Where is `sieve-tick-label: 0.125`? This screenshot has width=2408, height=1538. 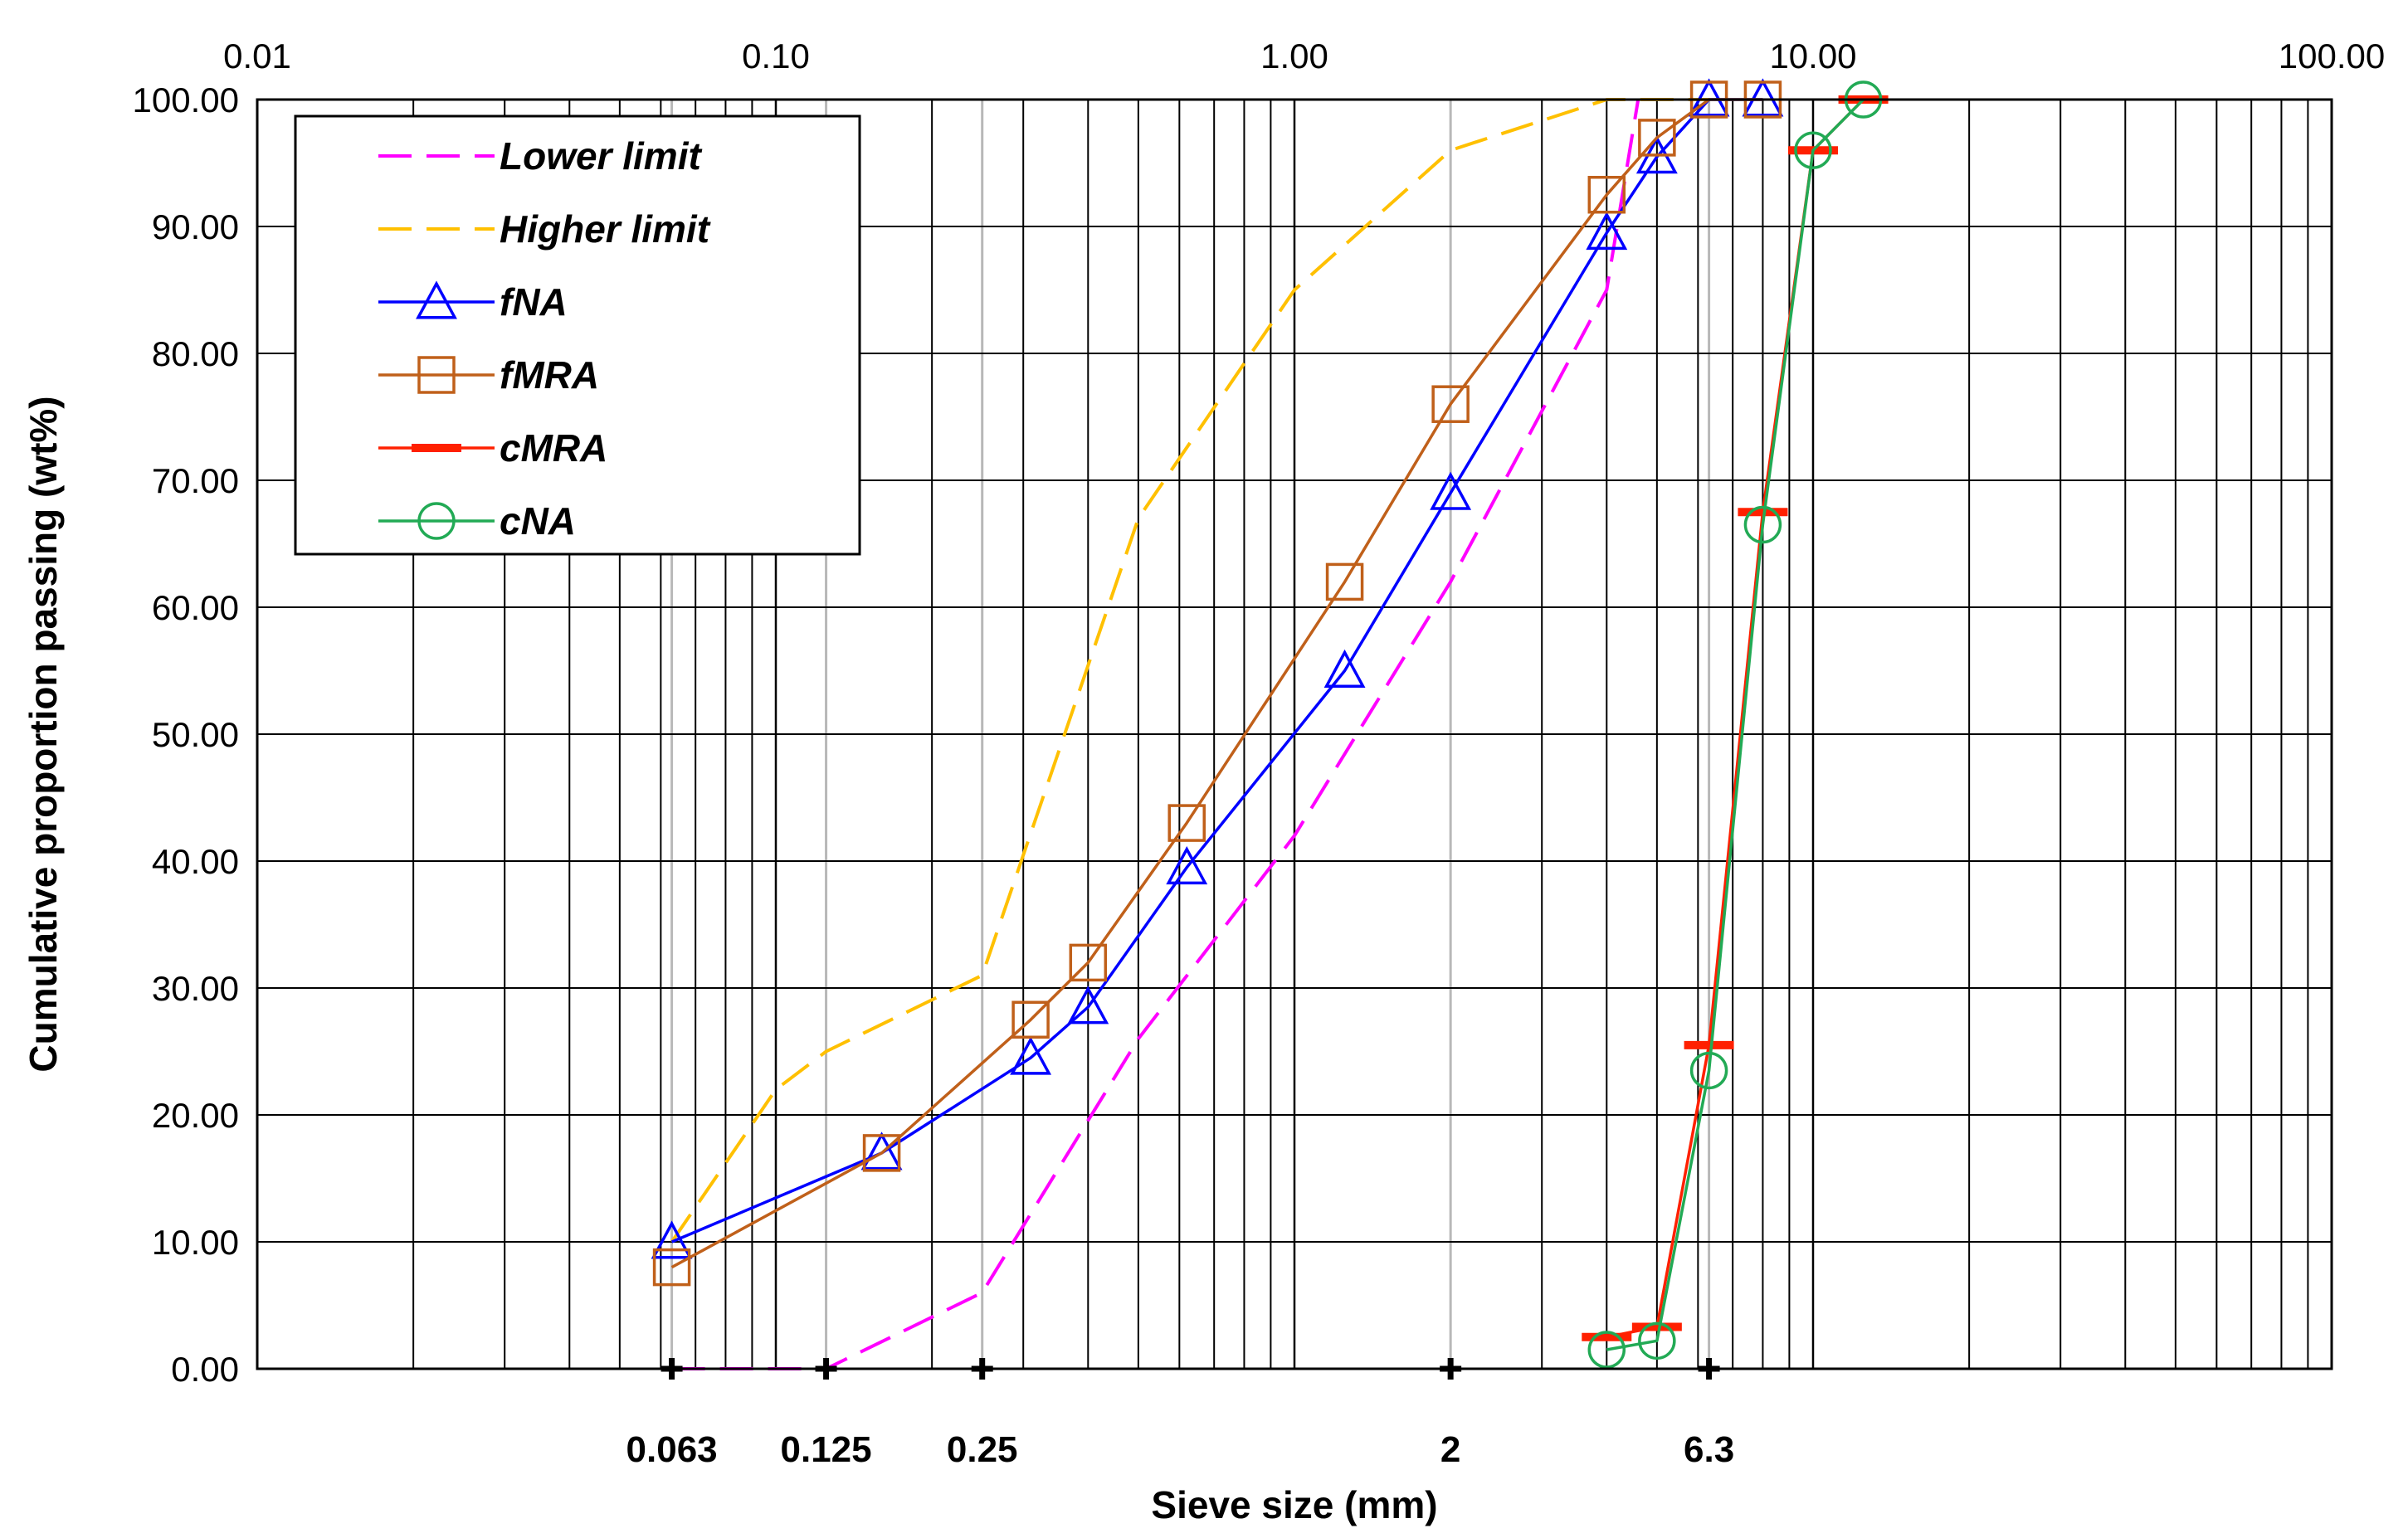 sieve-tick-label: 0.125 is located at coordinates (826, 1449).